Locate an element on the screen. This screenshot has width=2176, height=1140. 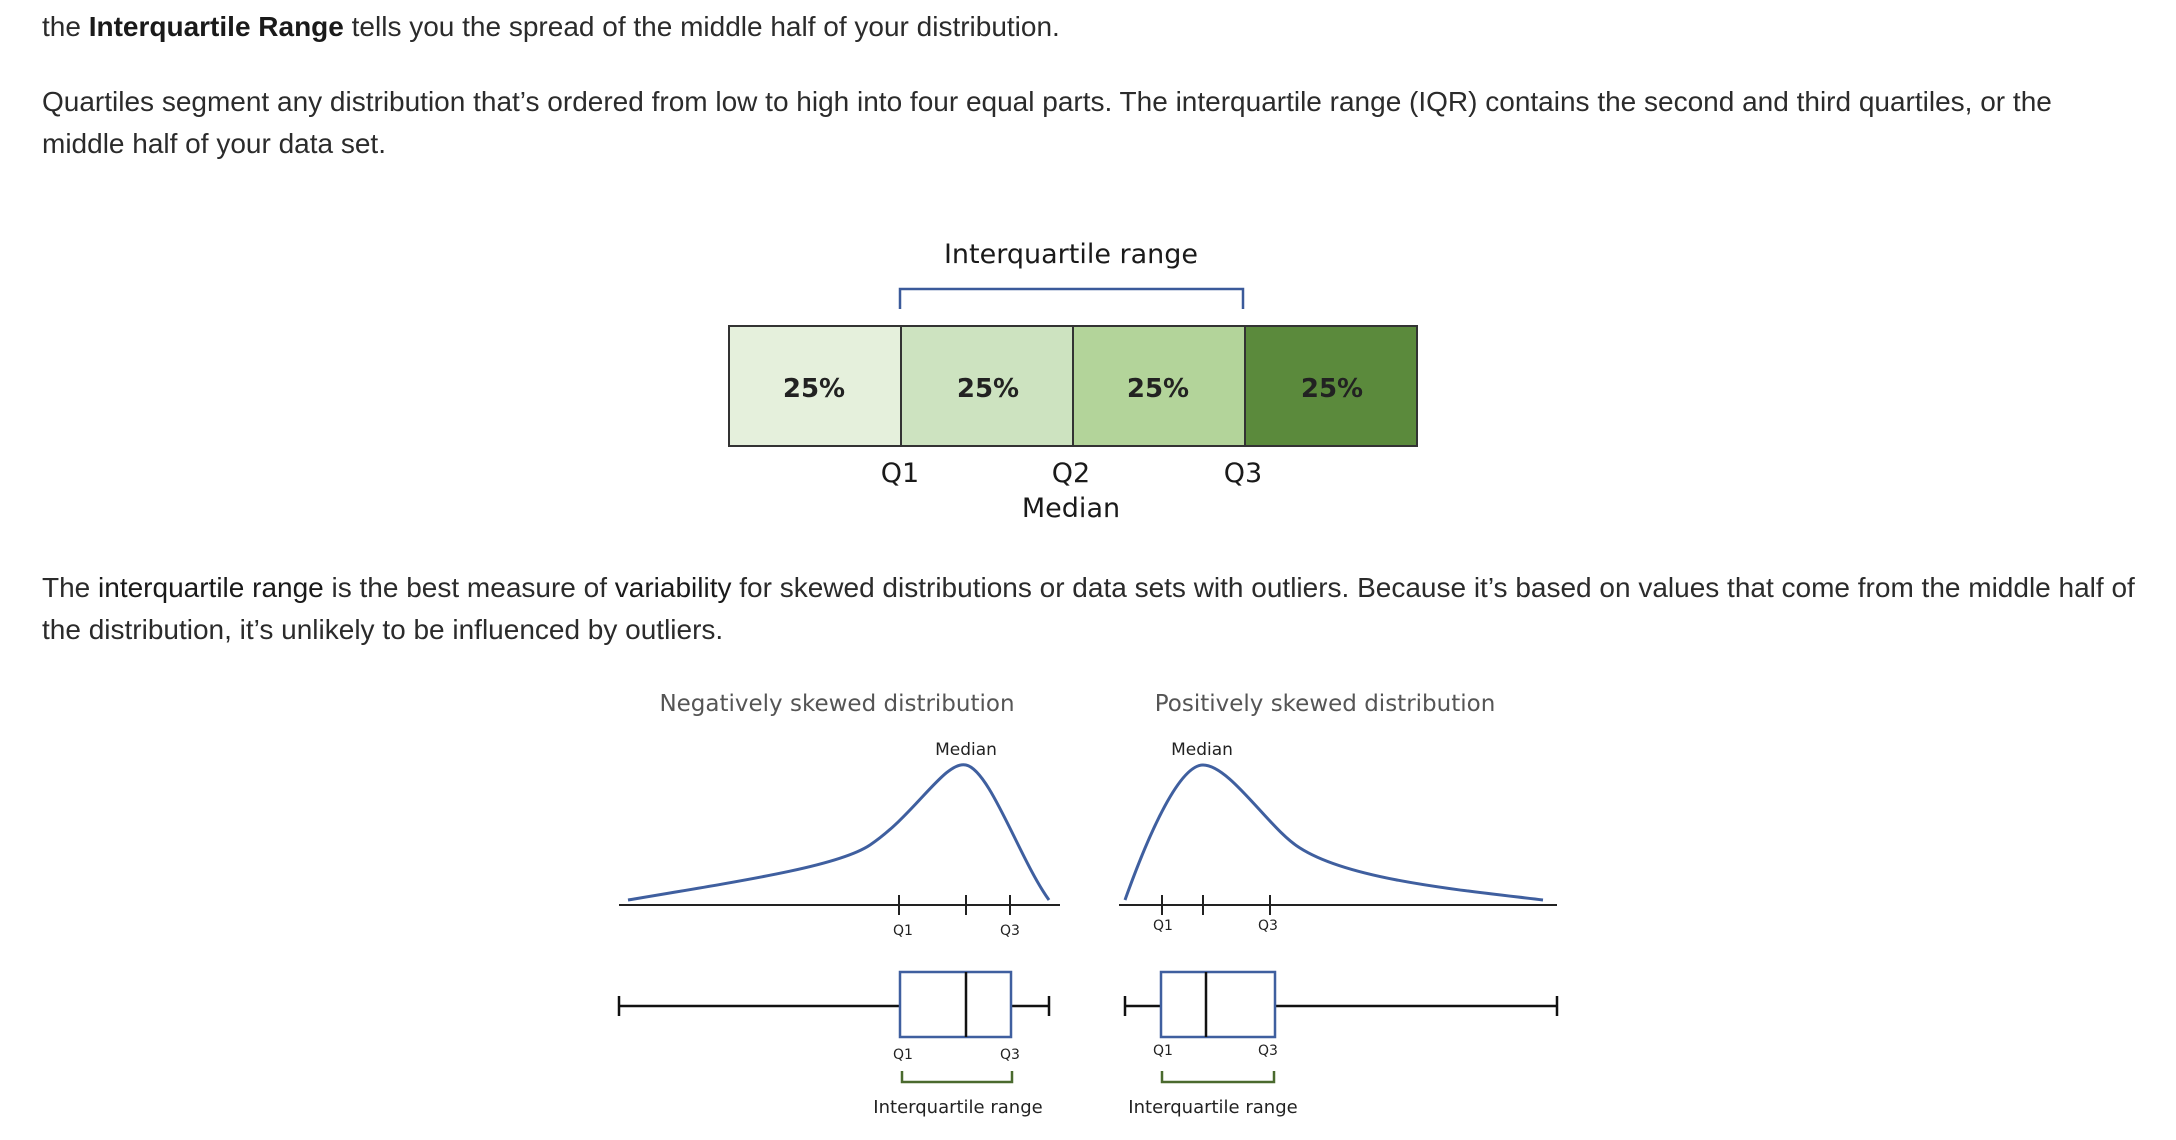
negative-iqr-box is located at coordinates (955, 1004).